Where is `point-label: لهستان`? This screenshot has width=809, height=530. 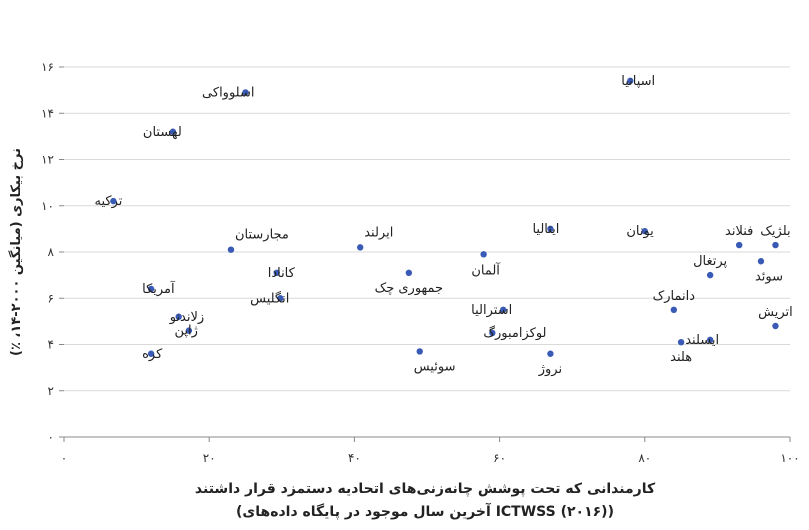
point-label: لهستان is located at coordinates (162, 132).